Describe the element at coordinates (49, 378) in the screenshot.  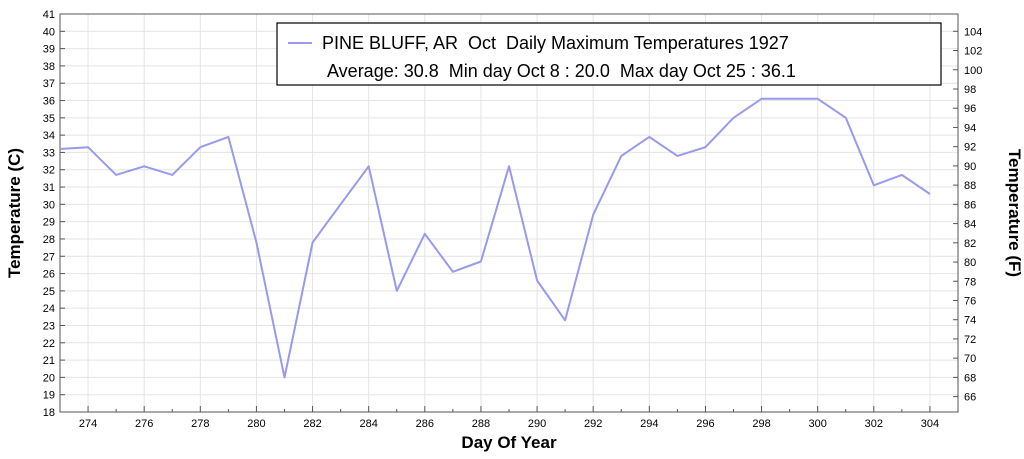
I see `y-tick-label: 20` at that location.